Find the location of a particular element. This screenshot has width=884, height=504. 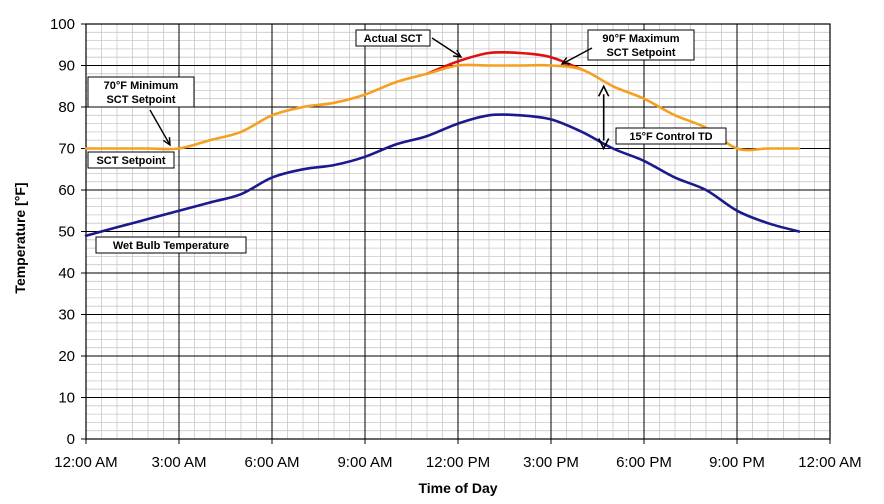

series-line-sct-setpoint is located at coordinates (442, 107).